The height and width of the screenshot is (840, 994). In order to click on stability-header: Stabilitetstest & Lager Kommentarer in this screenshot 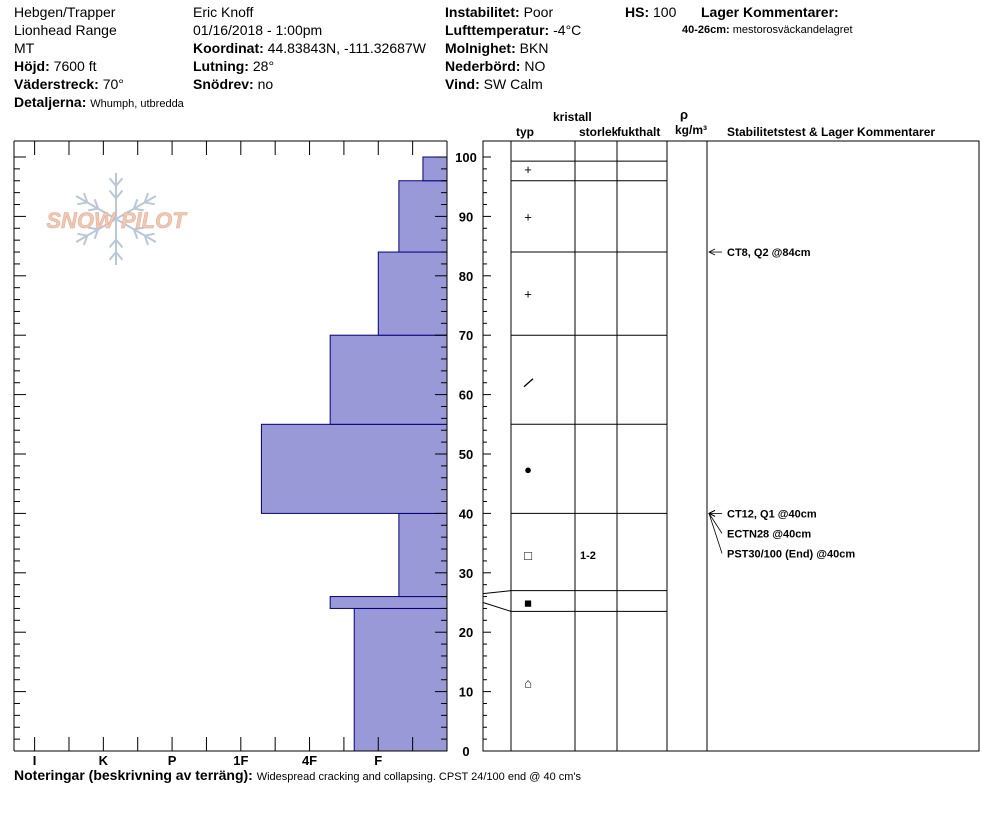, I will do `click(831, 132)`.